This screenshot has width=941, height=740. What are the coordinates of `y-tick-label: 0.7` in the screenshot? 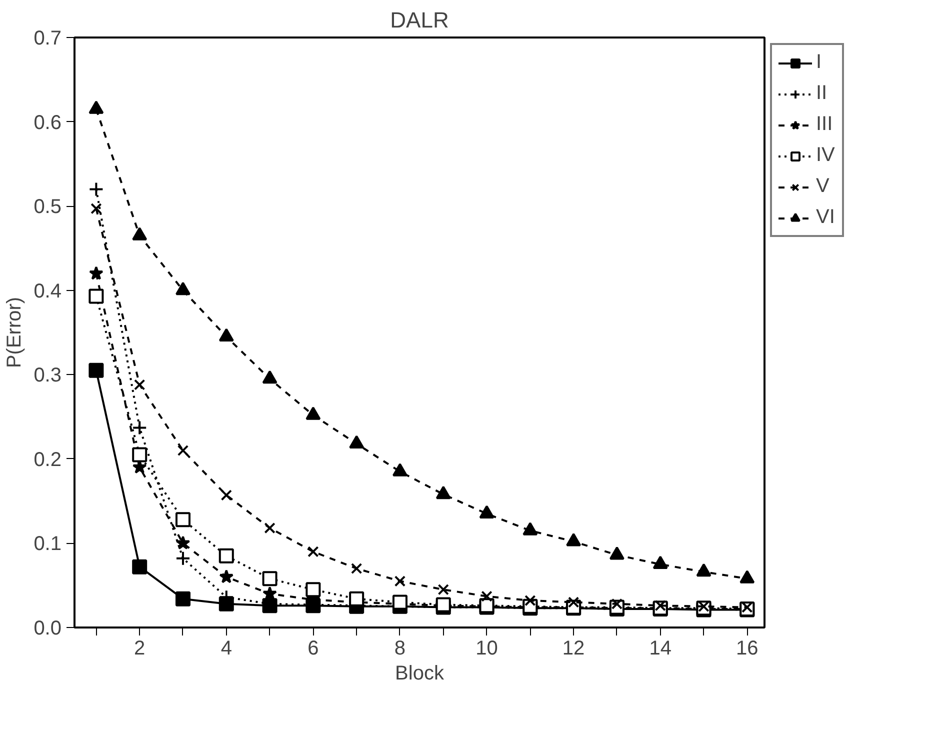 It's located at (48, 39).